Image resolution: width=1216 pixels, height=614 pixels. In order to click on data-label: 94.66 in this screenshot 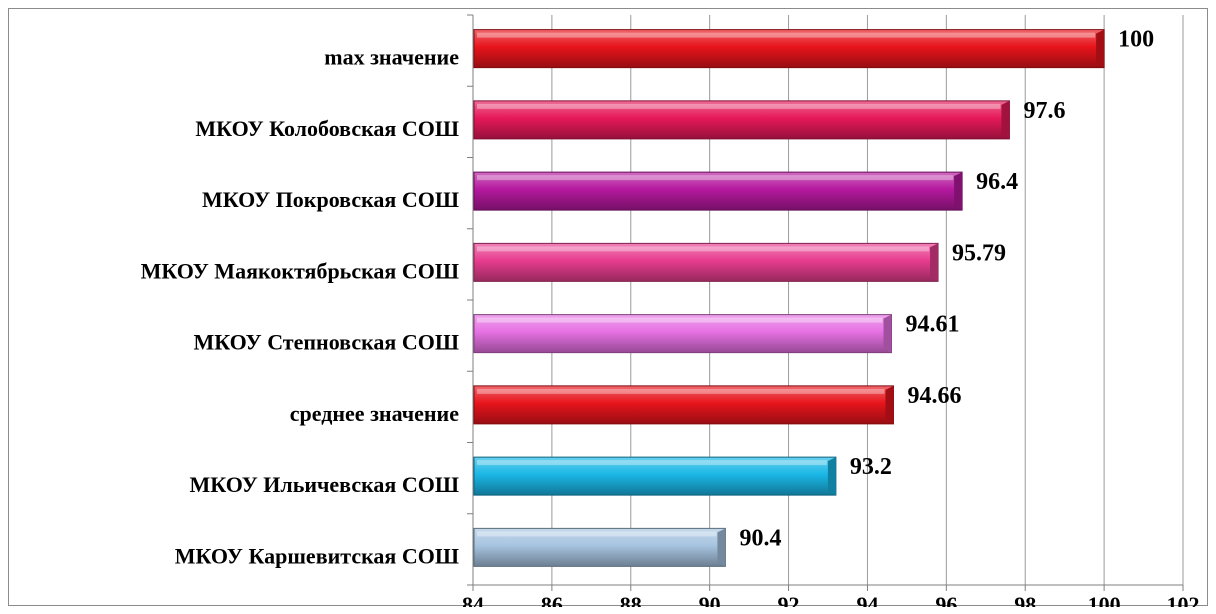, I will do `click(934, 396)`.